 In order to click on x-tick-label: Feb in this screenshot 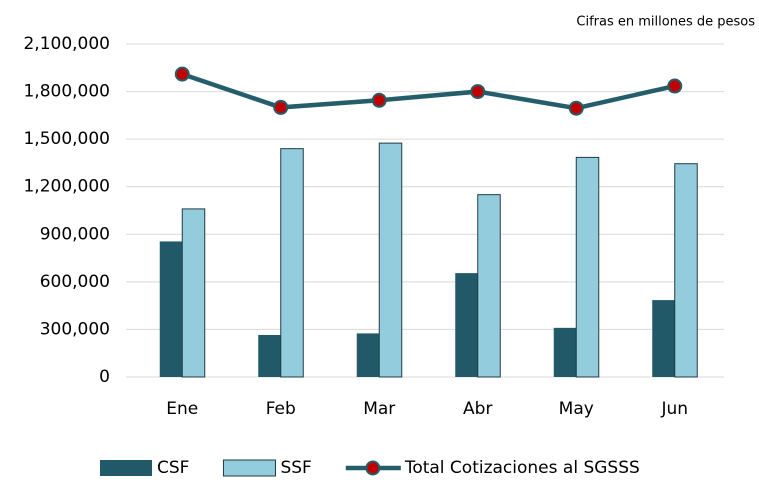, I will do `click(281, 409)`.